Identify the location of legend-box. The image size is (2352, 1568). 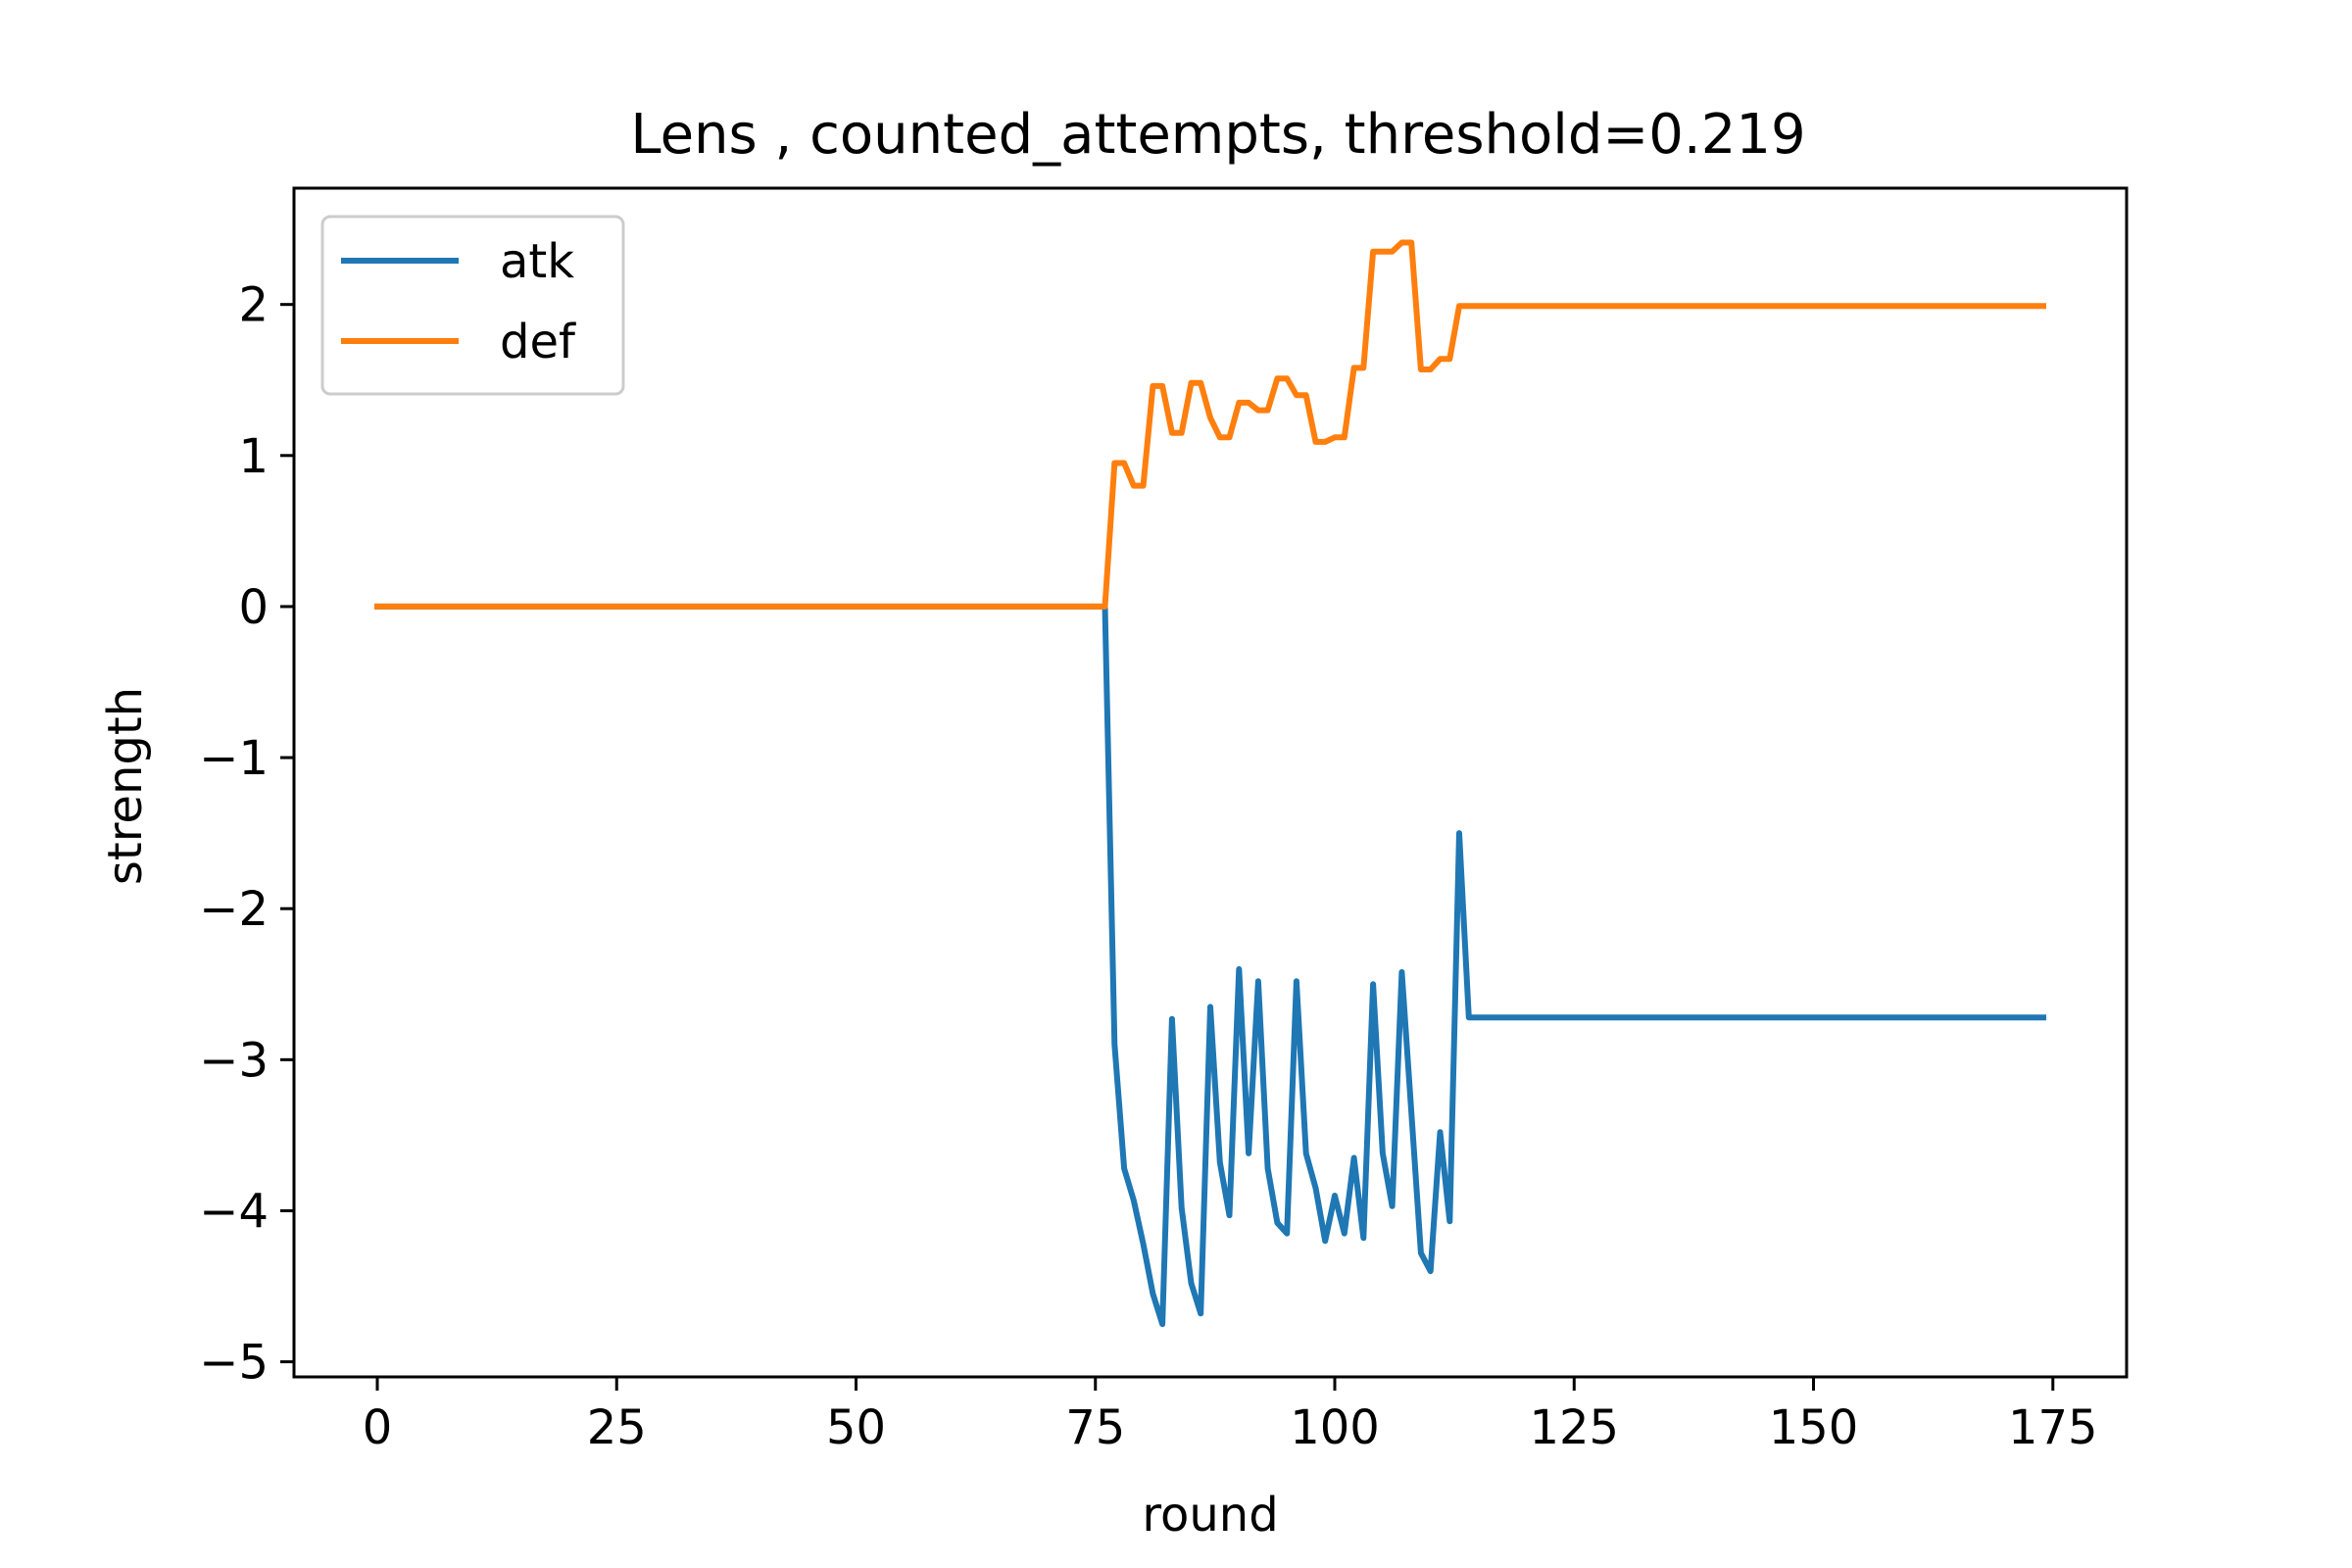
(472, 305).